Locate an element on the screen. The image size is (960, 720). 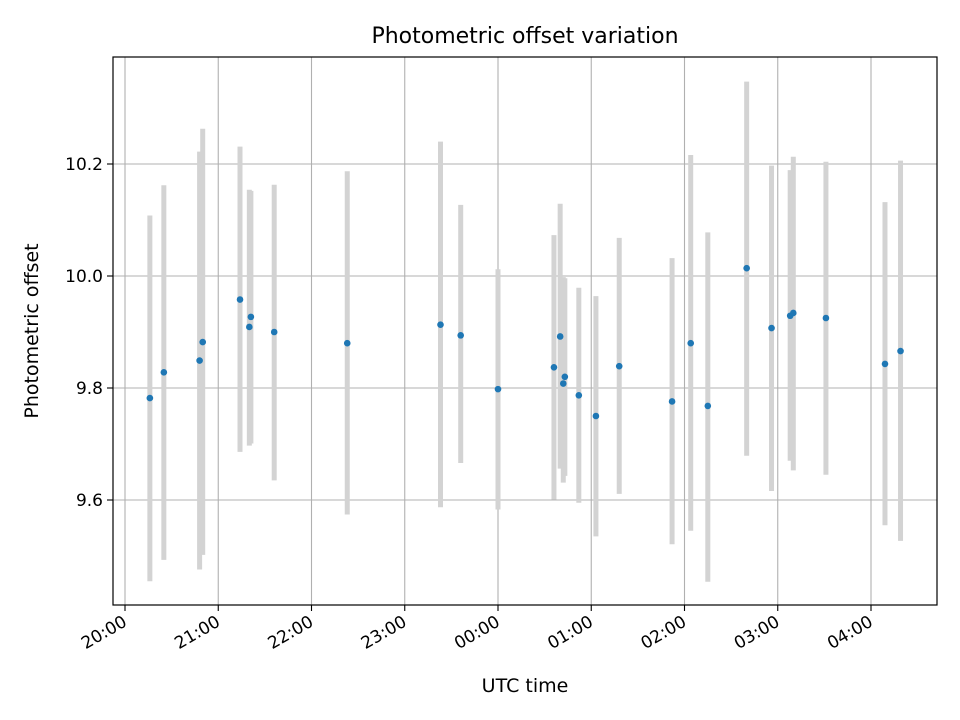
chart-title: Photometric offset variation is located at coordinates (524, 36).